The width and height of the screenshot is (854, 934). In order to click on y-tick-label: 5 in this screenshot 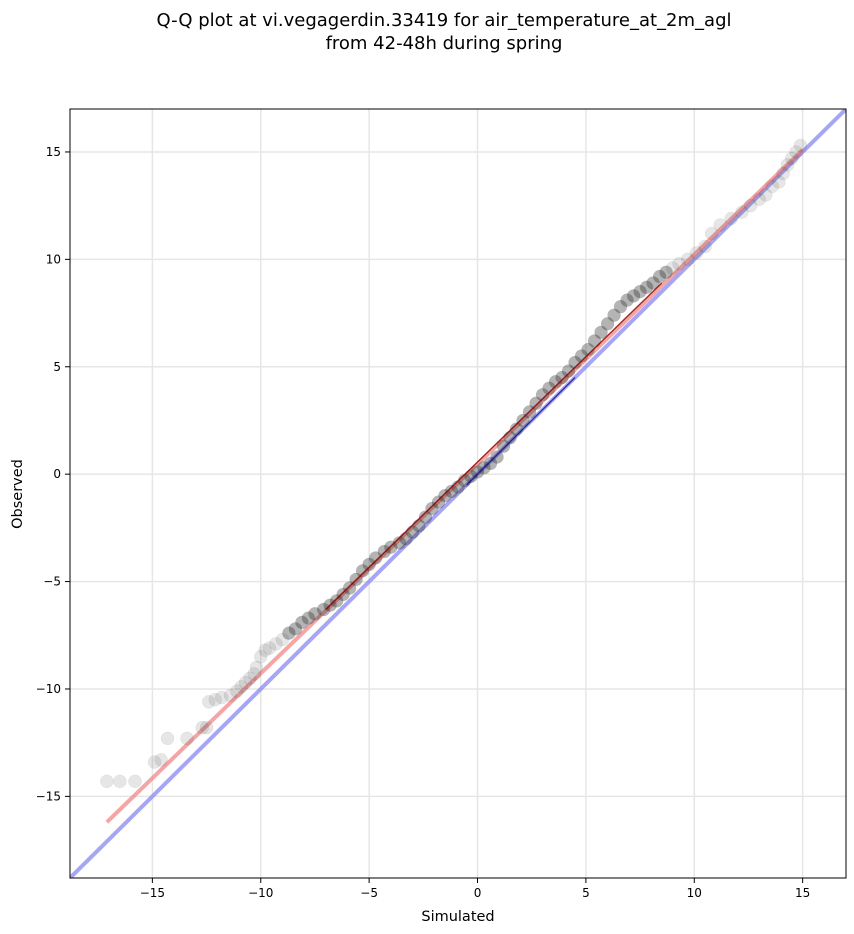, I will do `click(57, 367)`.